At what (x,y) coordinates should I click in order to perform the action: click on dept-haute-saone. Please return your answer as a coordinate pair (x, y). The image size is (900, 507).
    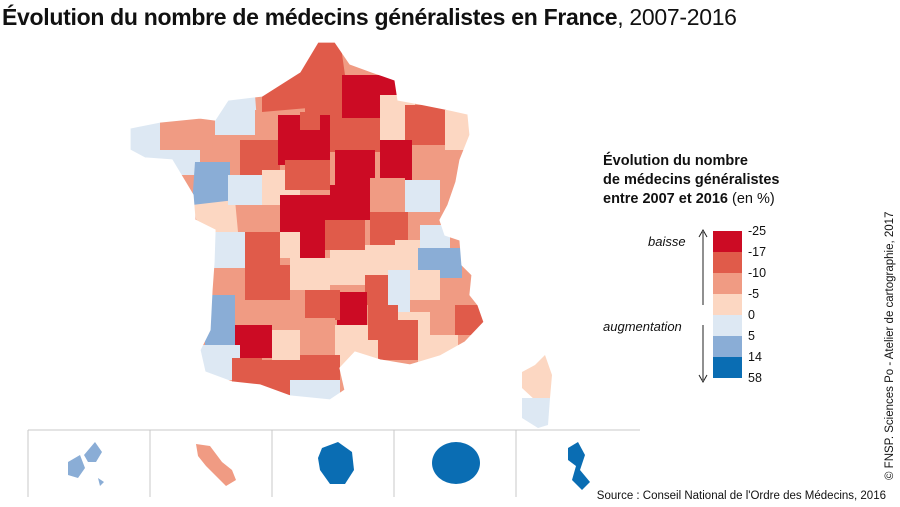
    Looking at the image, I should click on (422, 196).